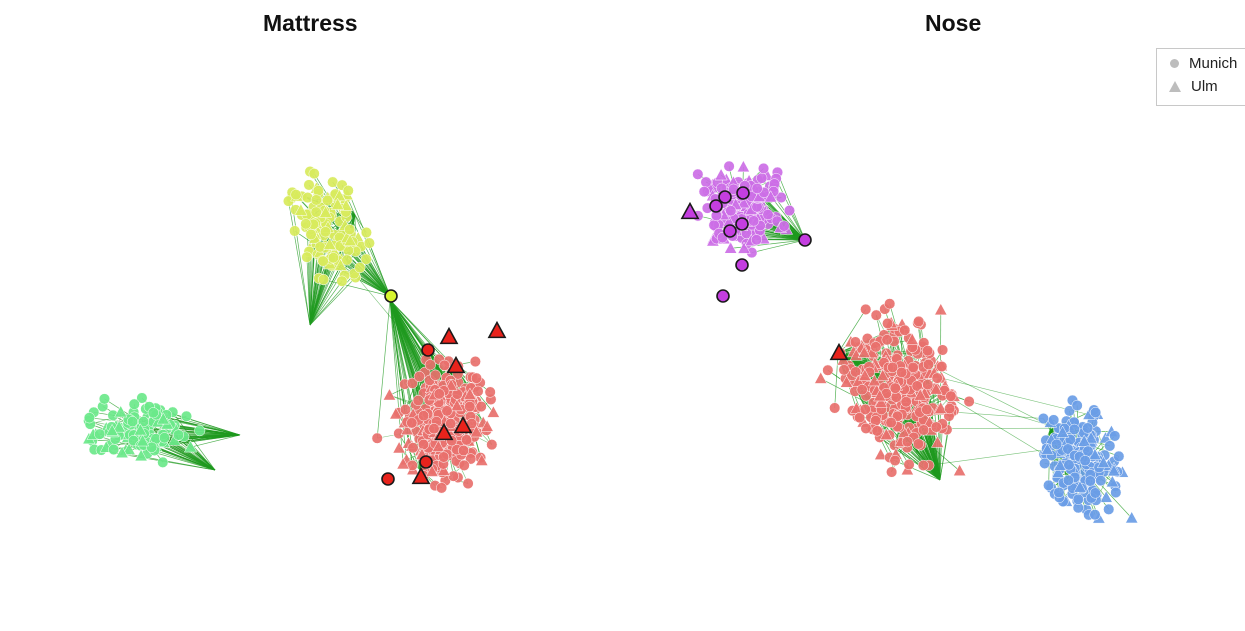  I want to click on panel-title-mattress: Mattress, so click(310, 23).